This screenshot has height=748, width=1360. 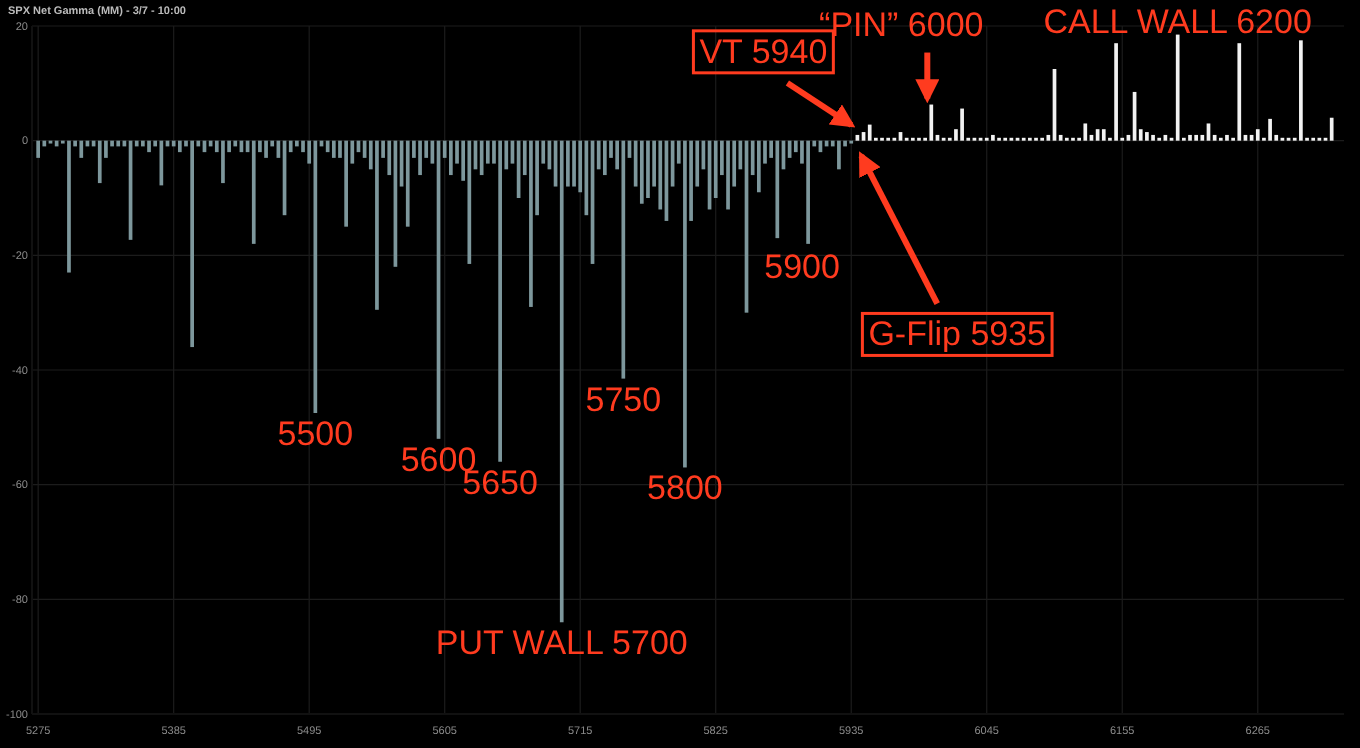 What do you see at coordinates (957, 334) in the screenshot?
I see `annotation: G-Flip 5935` at bounding box center [957, 334].